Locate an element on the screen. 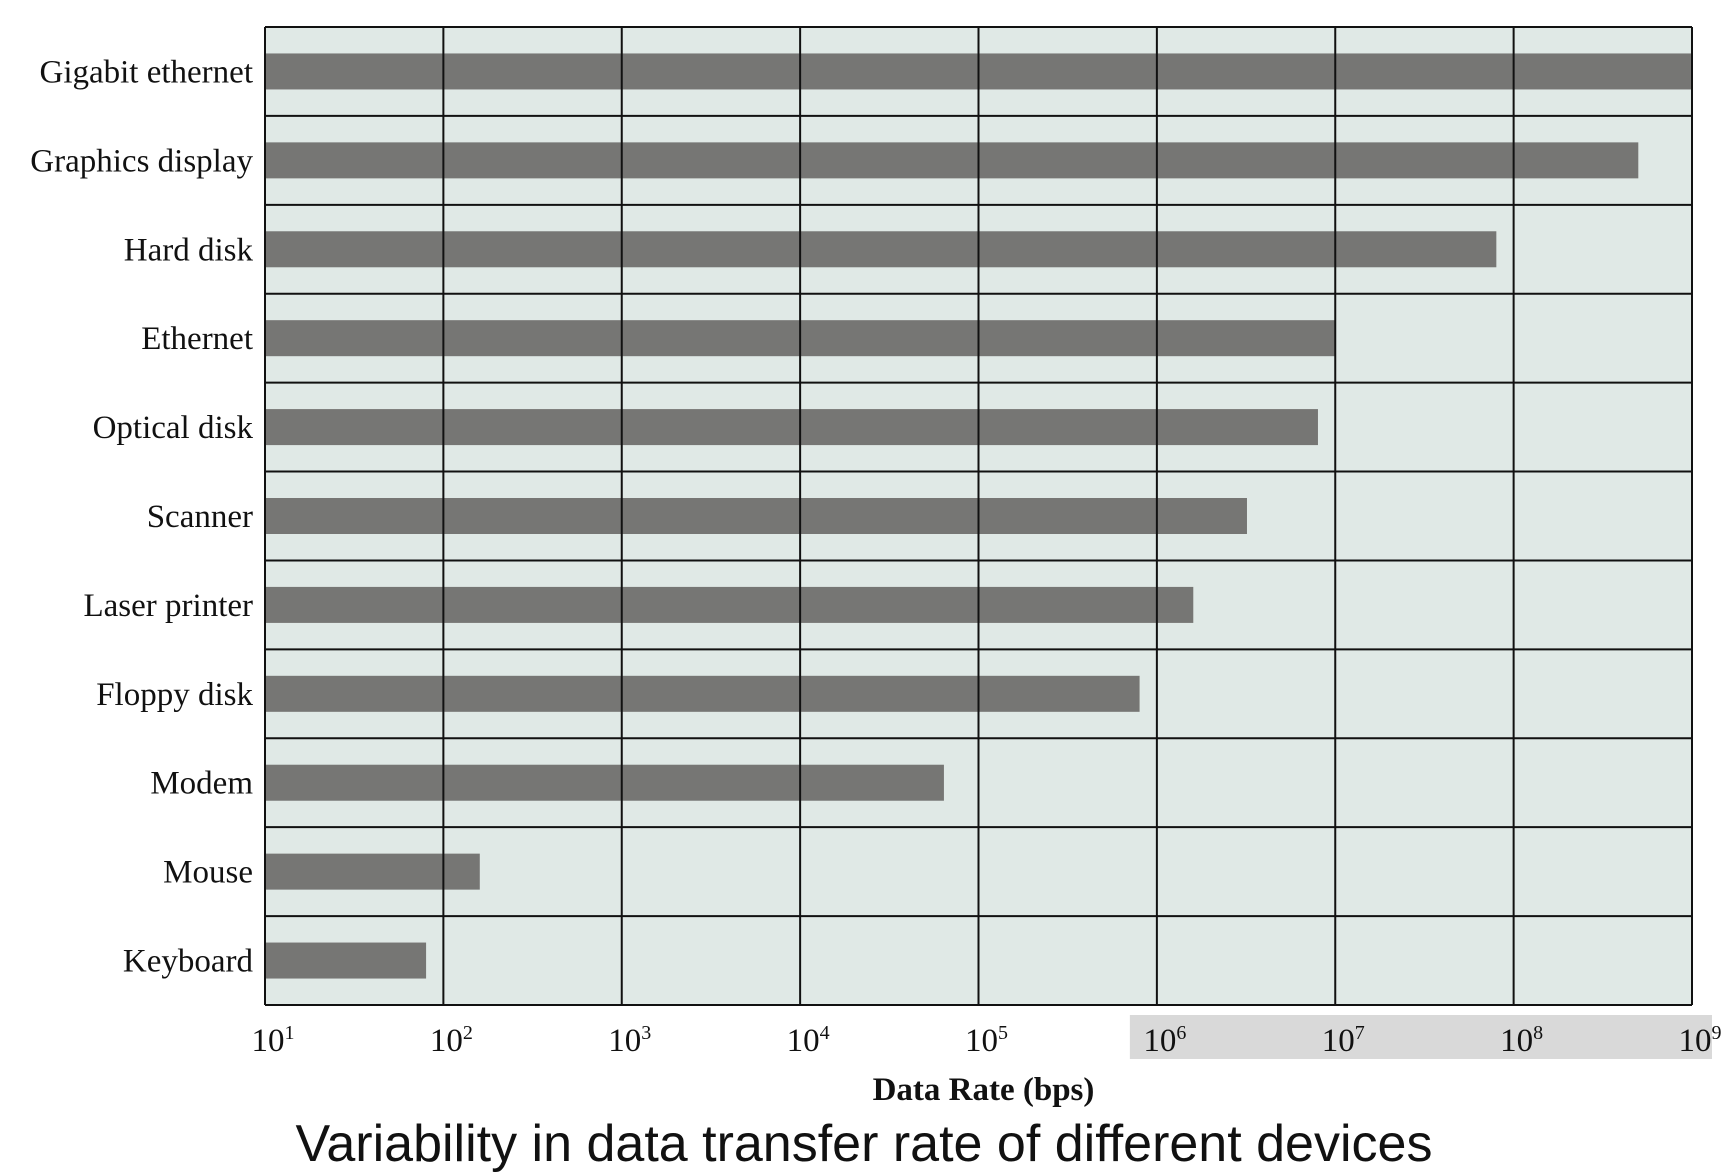 The width and height of the screenshot is (1728, 1174). bar-scanner is located at coordinates (756, 516).